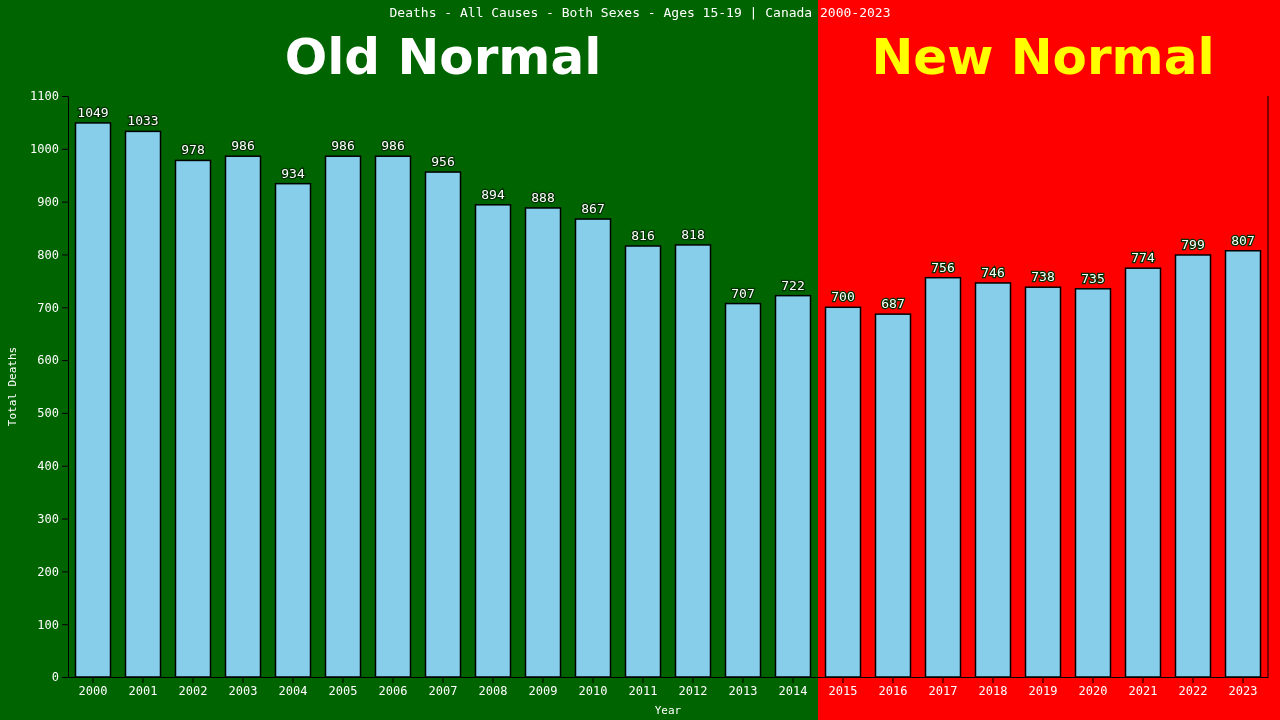  Describe the element at coordinates (693, 690) in the screenshot. I see `x-tick-label: 2012` at that location.